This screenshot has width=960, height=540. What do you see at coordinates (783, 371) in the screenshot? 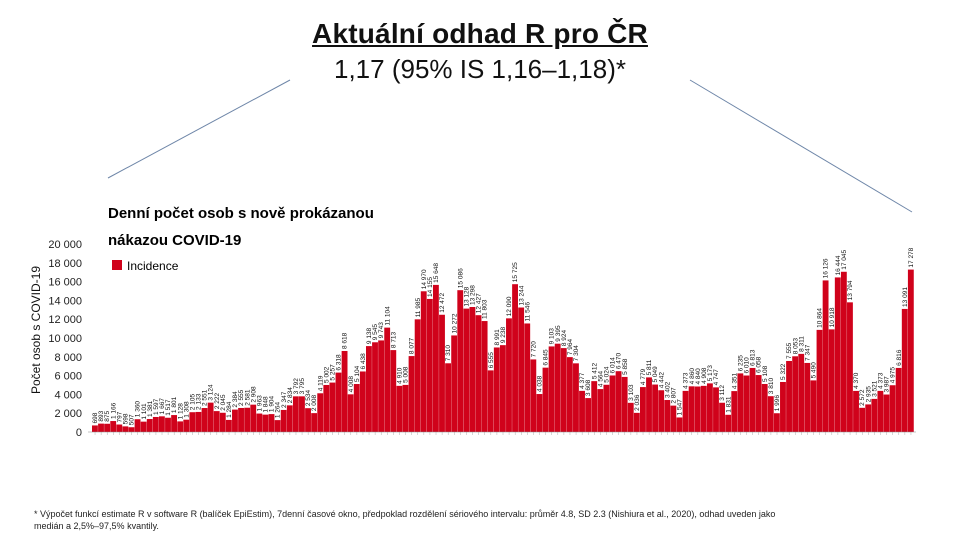
I see `bar-value-label: 5 322` at bounding box center [783, 371].